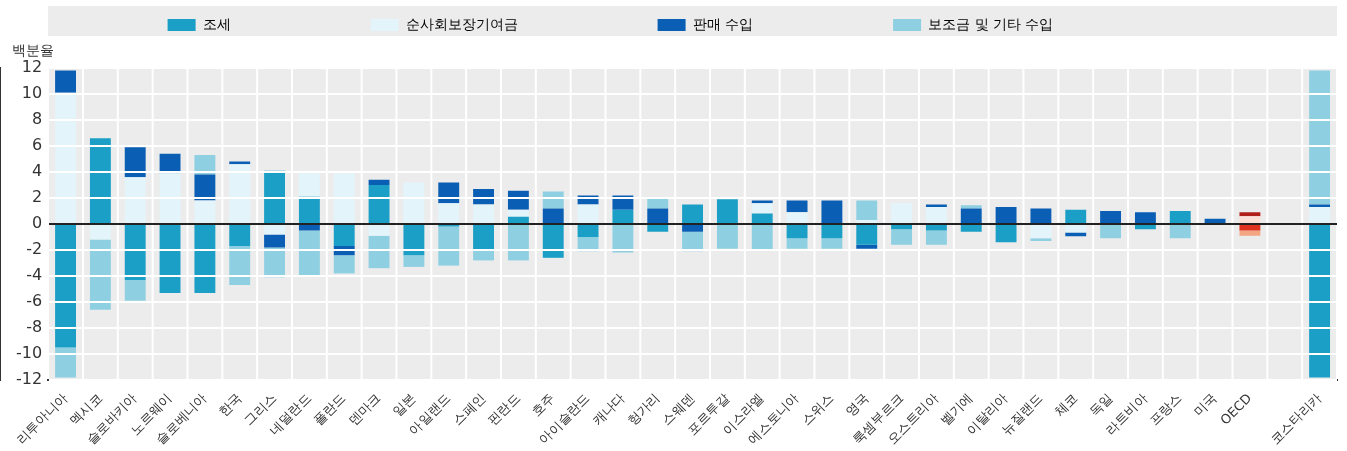 The image size is (1347, 451). I want to click on y-tick-label: -8, so click(34, 327).